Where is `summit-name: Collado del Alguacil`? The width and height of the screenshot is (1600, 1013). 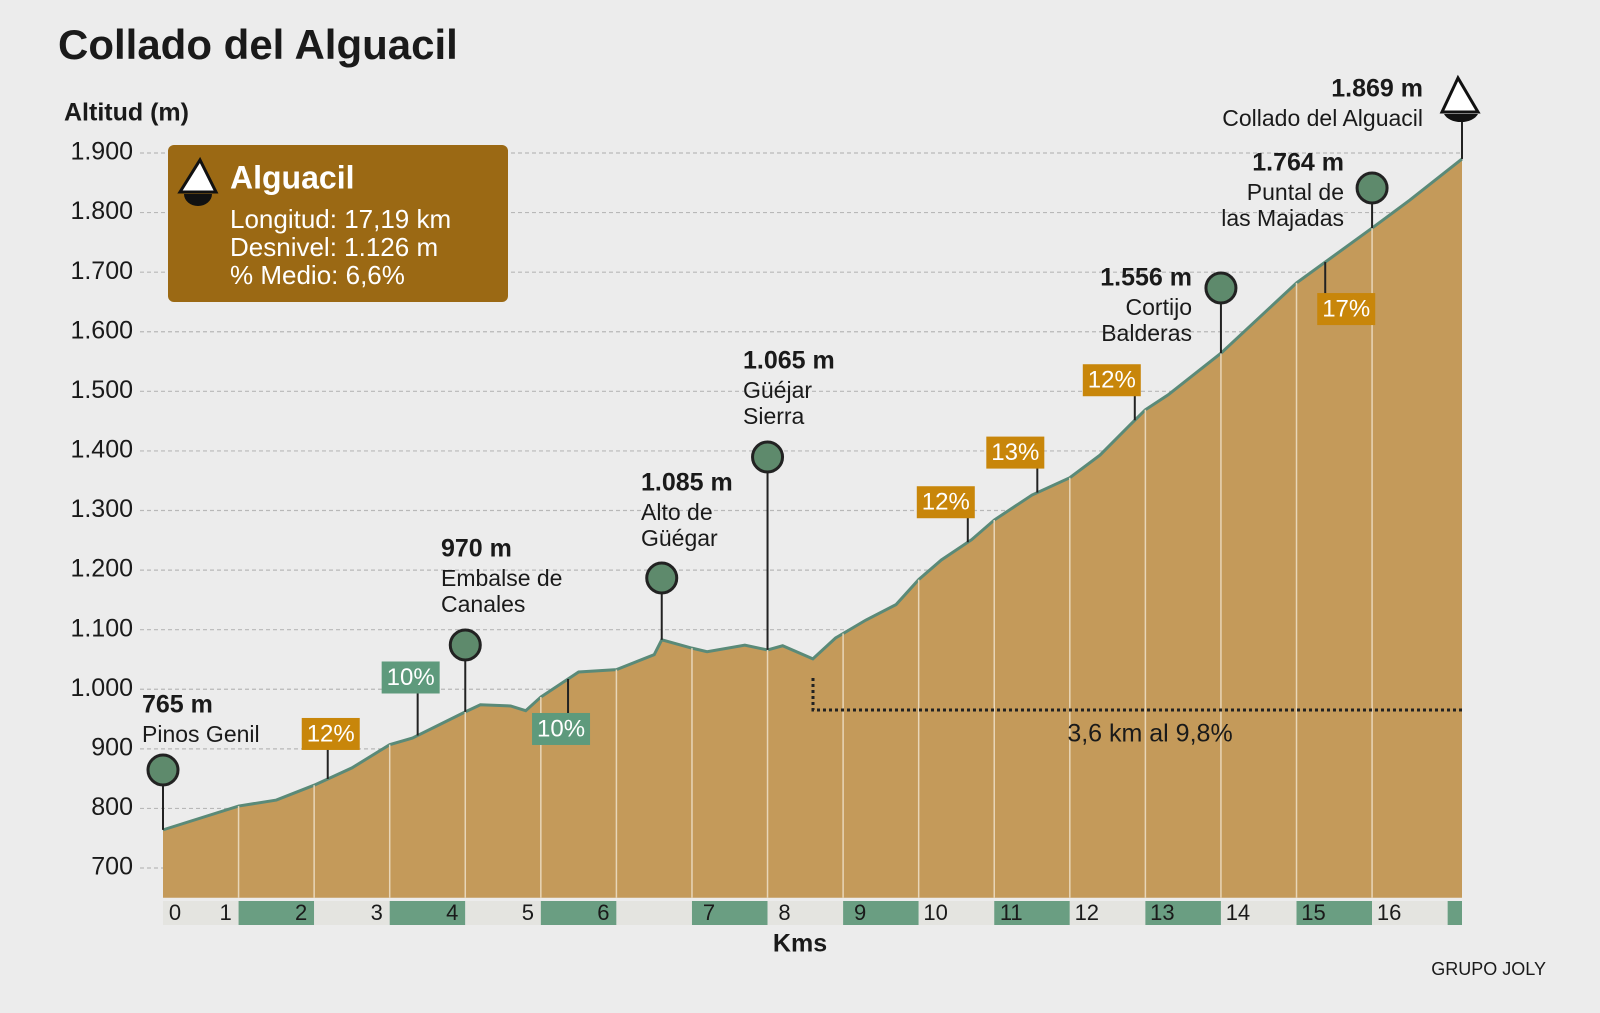
summit-name: Collado del Alguacil is located at coordinates (1322, 118).